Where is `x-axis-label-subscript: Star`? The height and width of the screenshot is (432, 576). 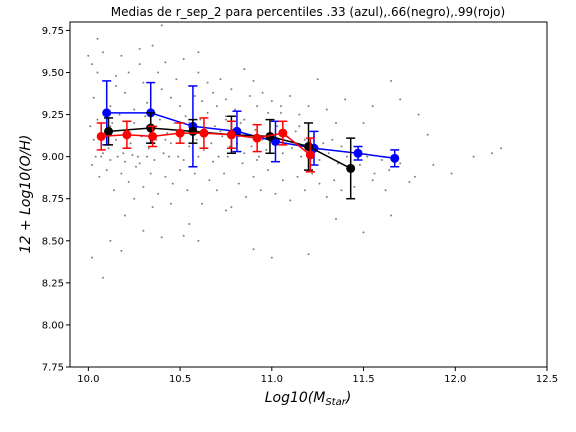
x-axis-label-subscript: Star is located at coordinates (335, 402).